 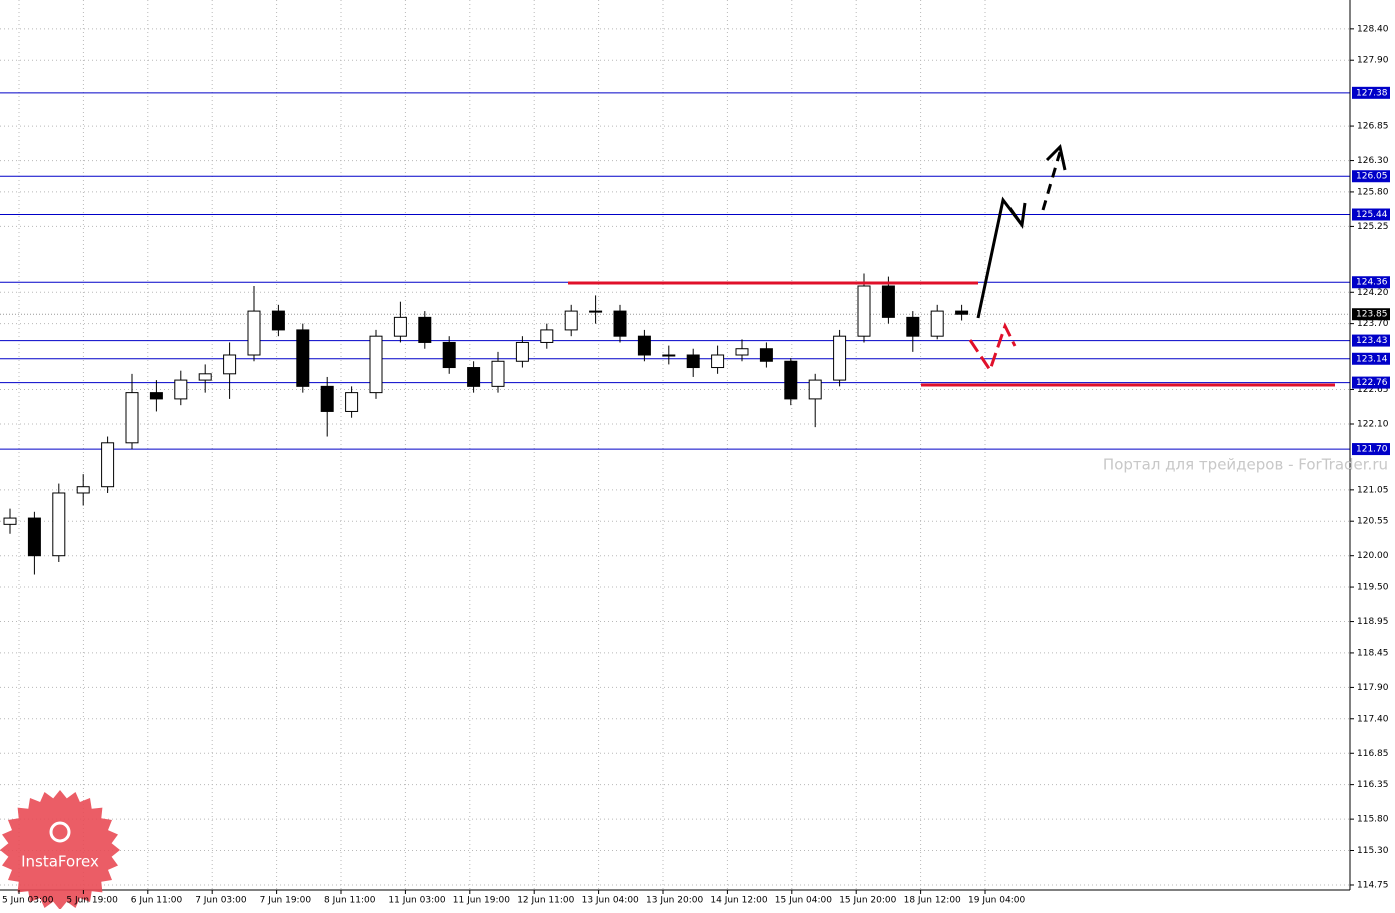 I want to click on watermark: Портал для трейдеров - ForTrader.ru, so click(x=1245, y=465).